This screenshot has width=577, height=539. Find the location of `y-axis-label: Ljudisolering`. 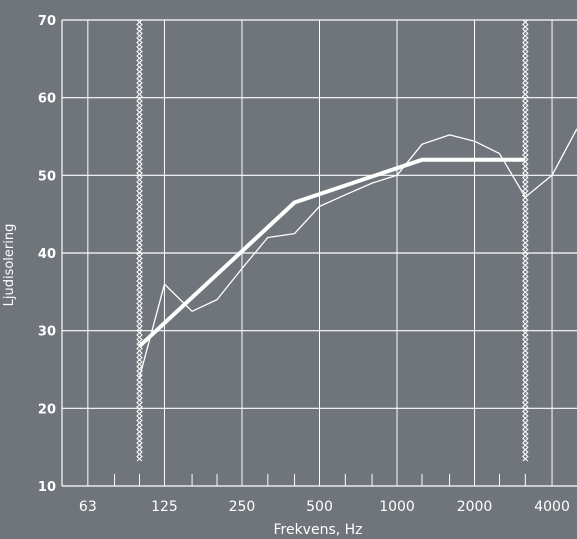

y-axis-label: Ljudisolering is located at coordinates (9, 265).